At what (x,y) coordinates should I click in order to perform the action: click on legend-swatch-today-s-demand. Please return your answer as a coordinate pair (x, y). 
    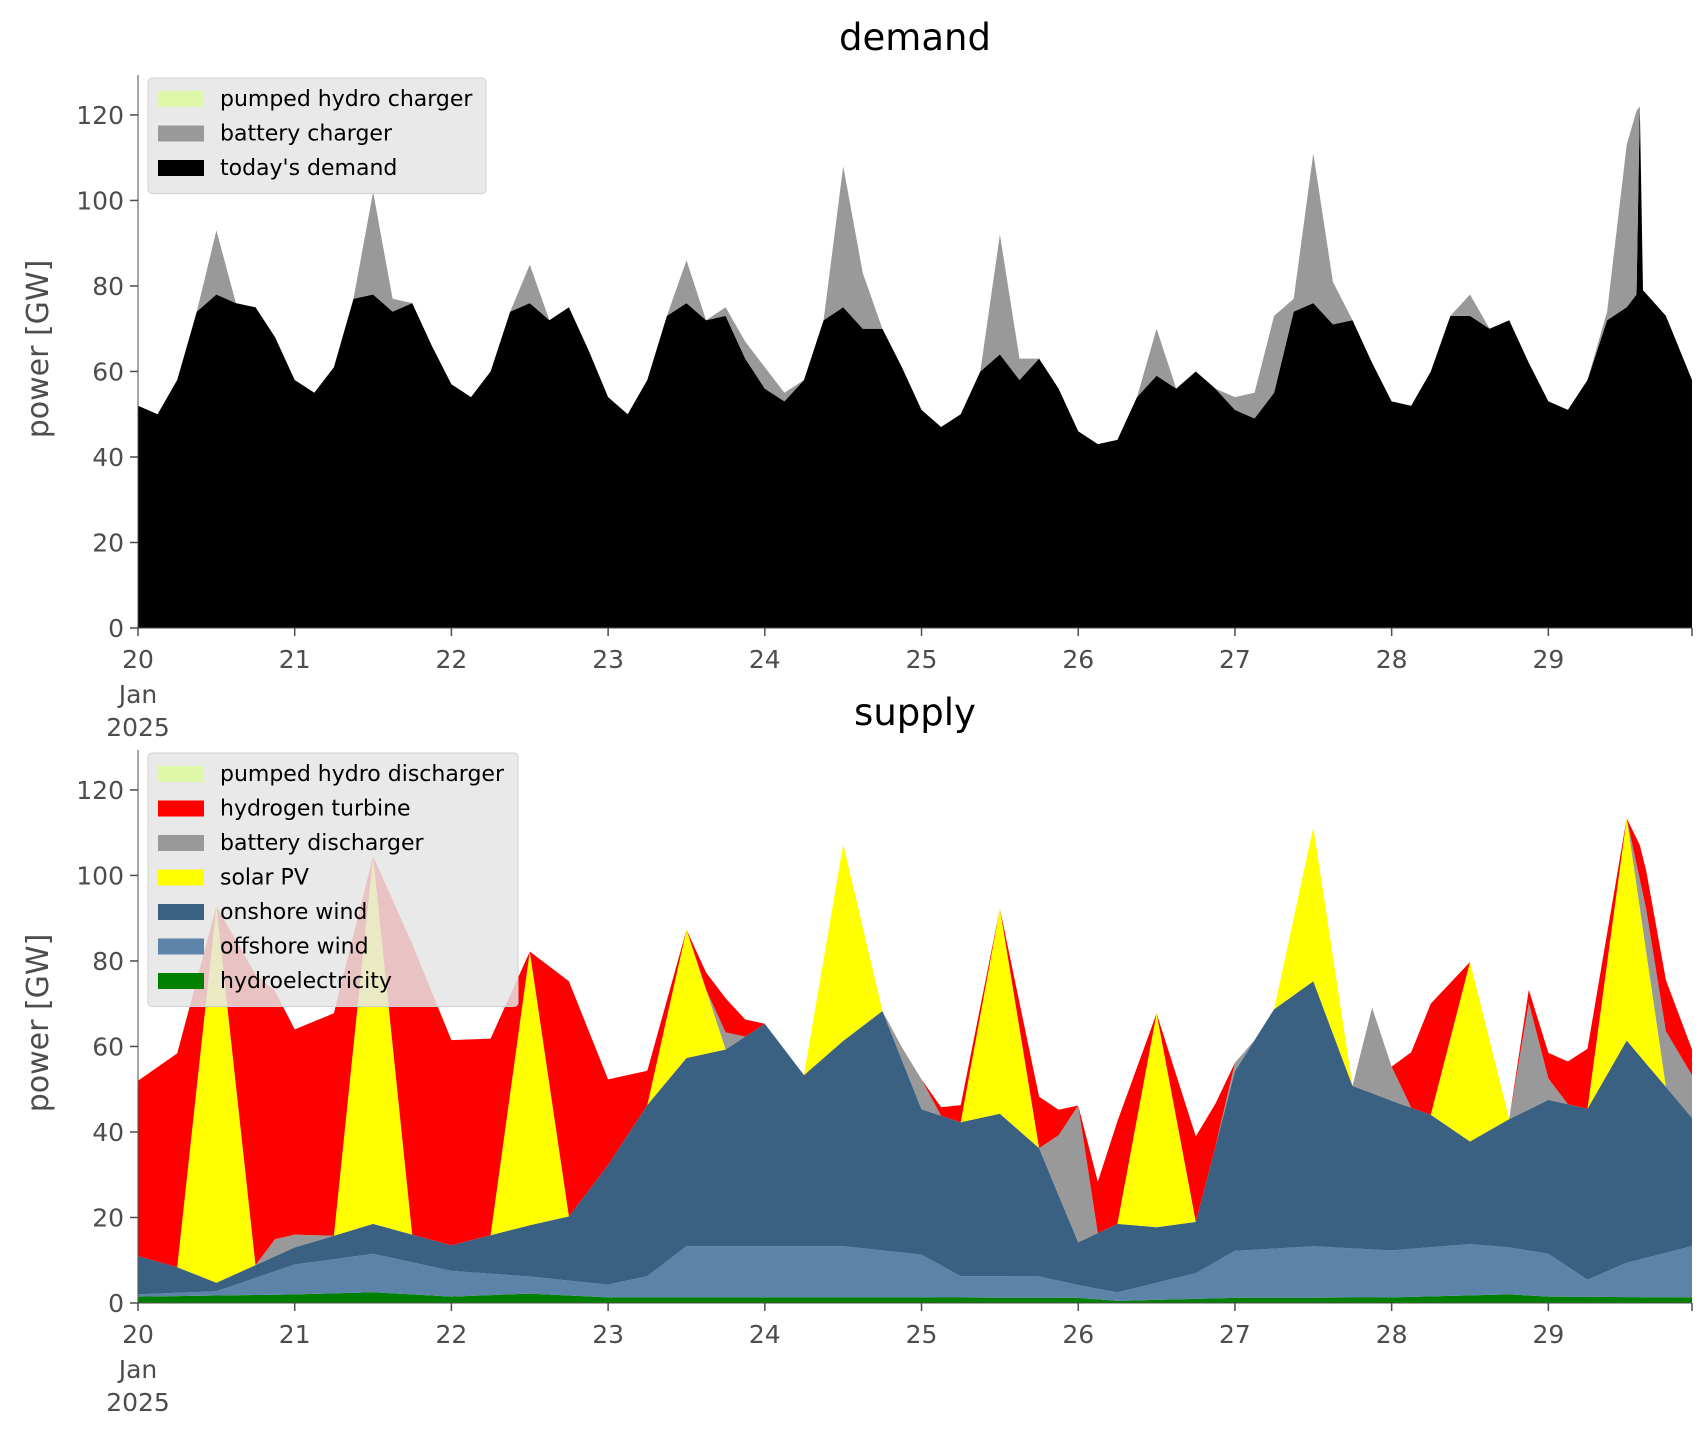
    Looking at the image, I should click on (181, 168).